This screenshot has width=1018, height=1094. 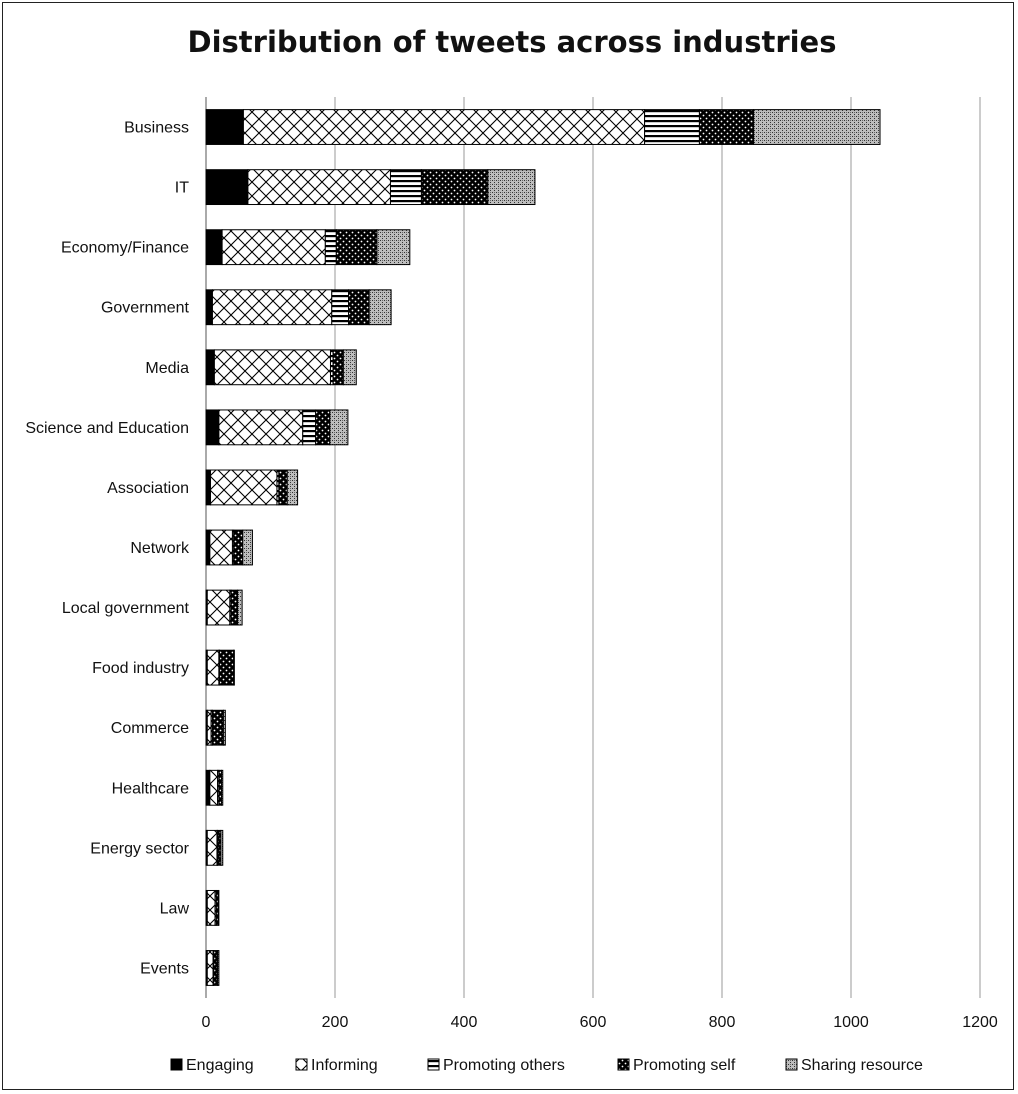 What do you see at coordinates (512, 42) in the screenshot?
I see `chart-title: Distribution of tweets across industries` at bounding box center [512, 42].